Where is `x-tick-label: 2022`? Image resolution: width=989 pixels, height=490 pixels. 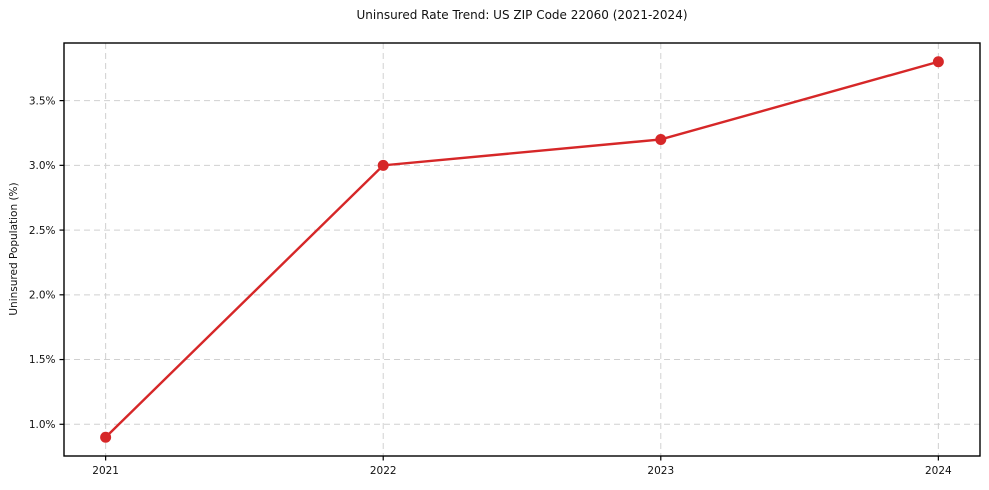
x-tick-label: 2022 is located at coordinates (383, 471).